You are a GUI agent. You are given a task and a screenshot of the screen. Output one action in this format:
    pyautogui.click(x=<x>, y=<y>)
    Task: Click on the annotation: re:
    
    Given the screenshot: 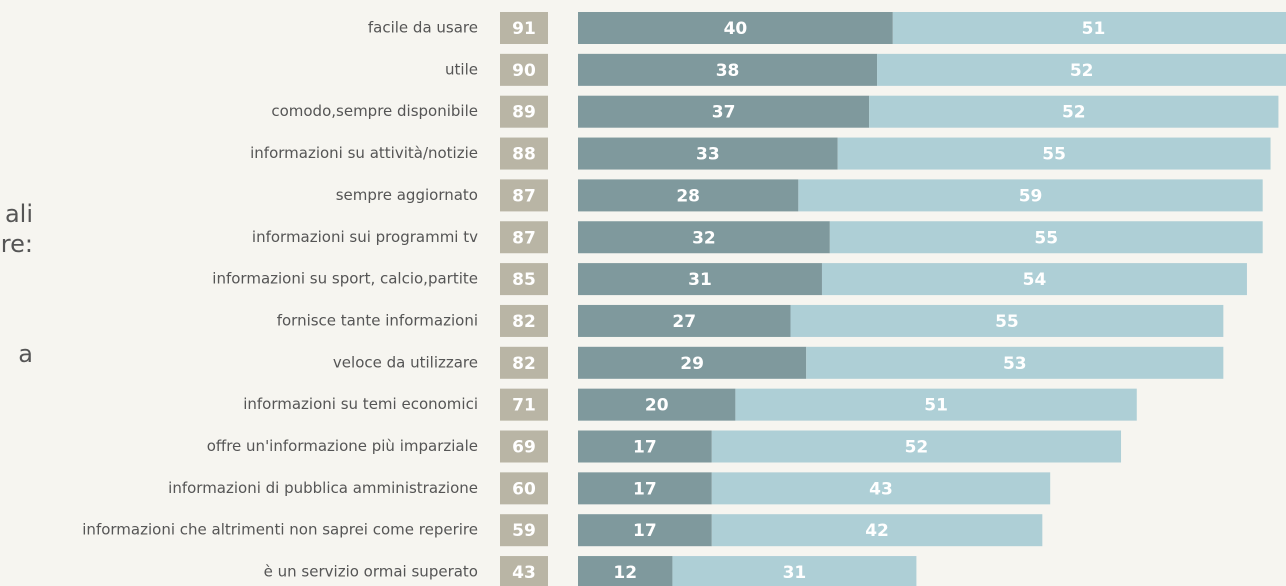 What is the action you would take?
    pyautogui.click(x=17, y=244)
    